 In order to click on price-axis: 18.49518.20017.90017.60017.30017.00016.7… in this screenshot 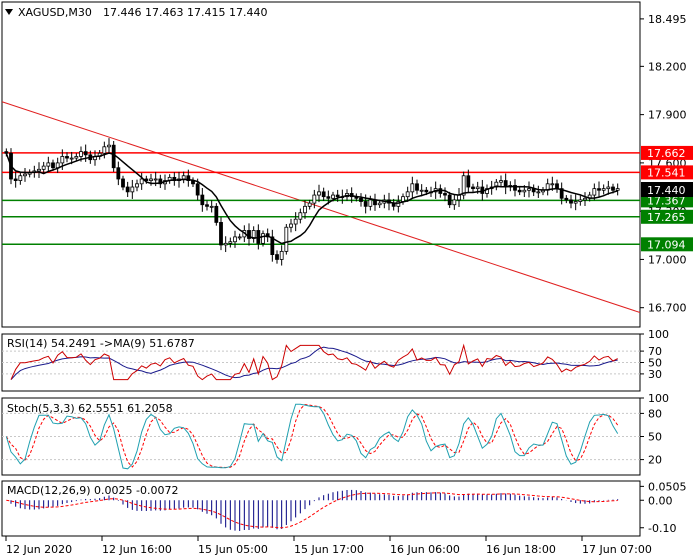, I will do `click(663, 164)`.